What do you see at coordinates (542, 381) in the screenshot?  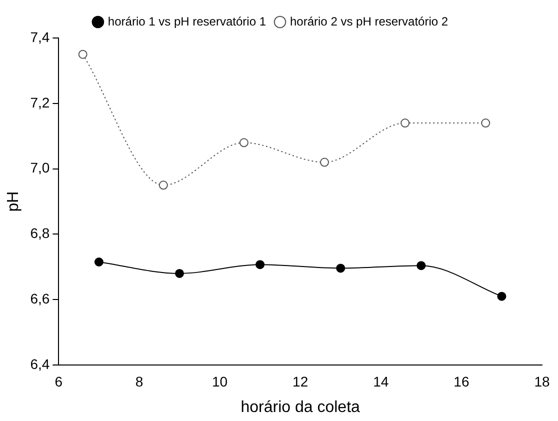 I see `x-tick-label: 18` at bounding box center [542, 381].